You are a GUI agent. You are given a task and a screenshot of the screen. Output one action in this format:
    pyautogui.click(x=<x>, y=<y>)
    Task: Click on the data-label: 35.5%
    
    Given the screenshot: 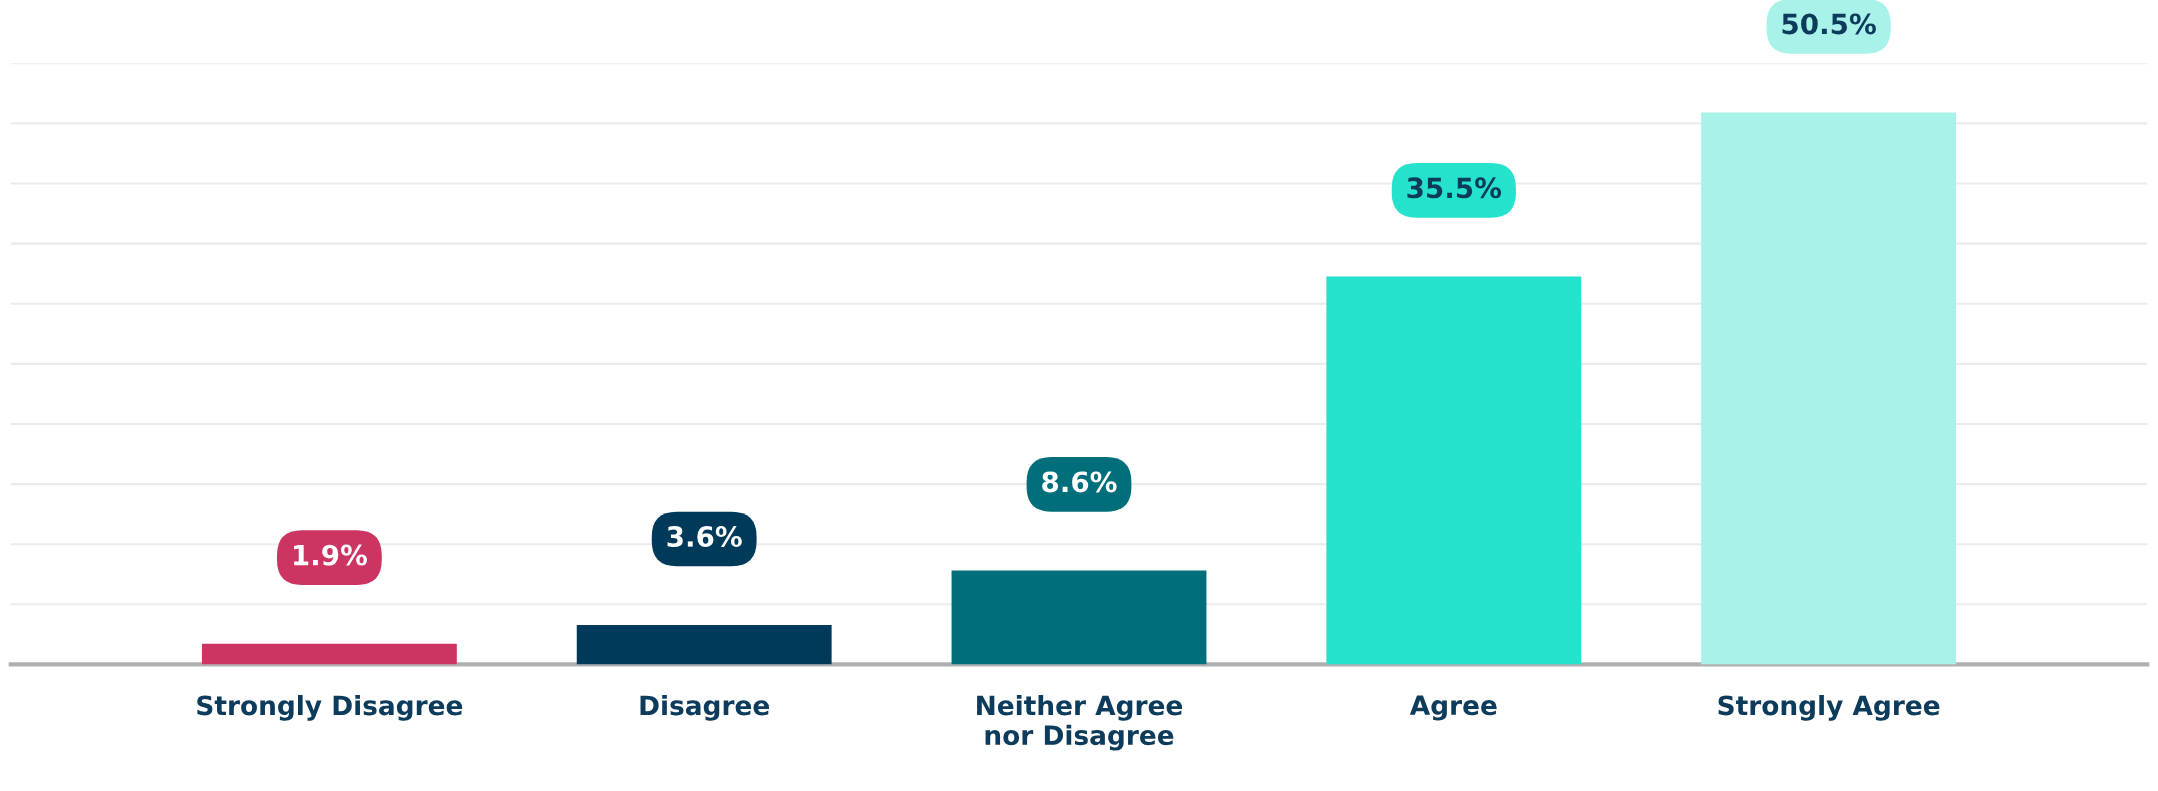 What is the action you would take?
    pyautogui.click(x=1454, y=188)
    